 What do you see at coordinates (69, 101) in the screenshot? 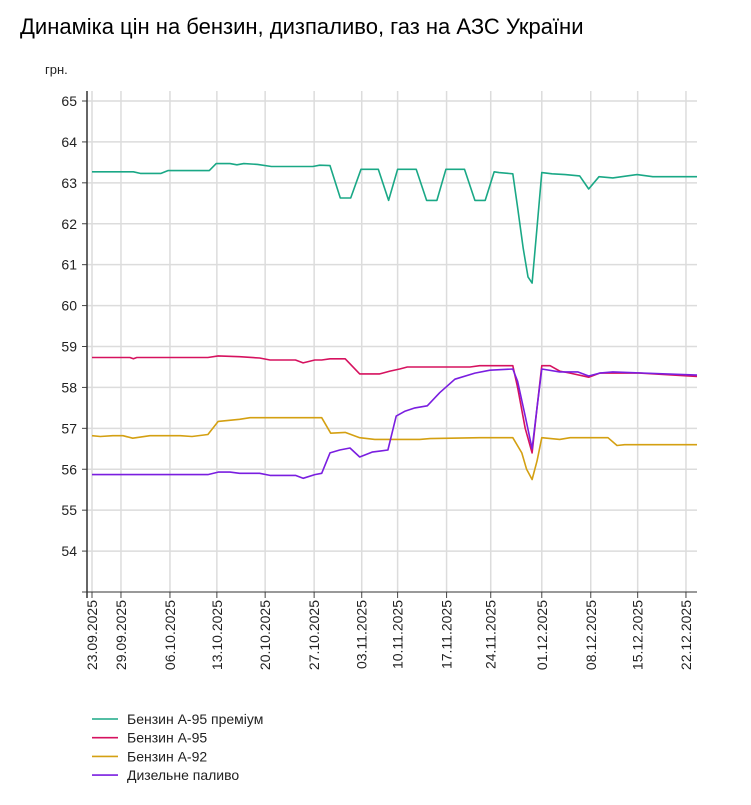
I see `y-tick-label: 65` at bounding box center [69, 101].